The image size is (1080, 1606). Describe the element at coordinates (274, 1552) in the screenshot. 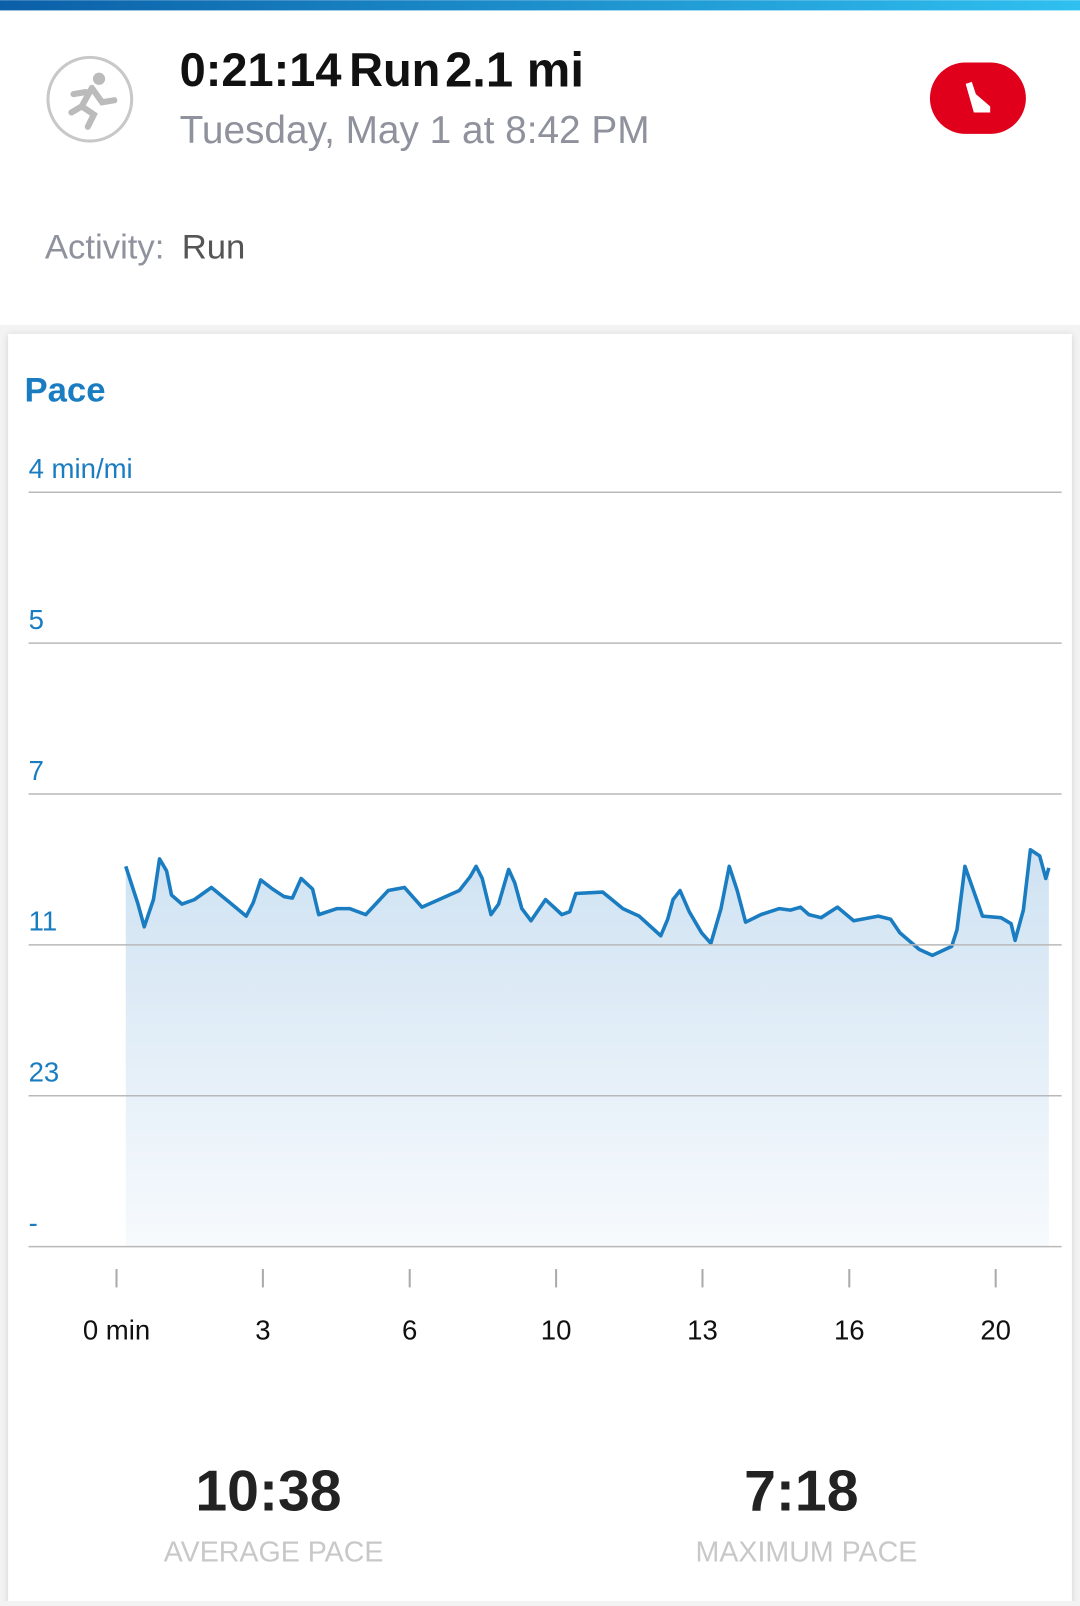

I see `stat-label: AVERAGE PACE` at that location.